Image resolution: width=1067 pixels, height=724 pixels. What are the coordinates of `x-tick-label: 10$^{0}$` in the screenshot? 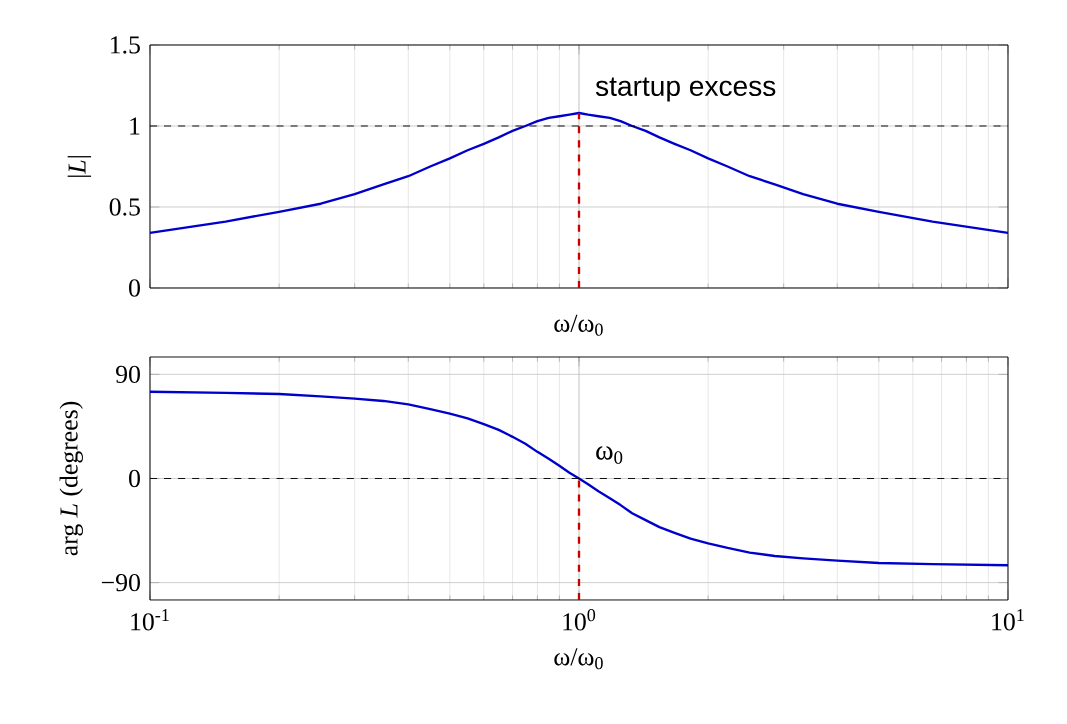 It's located at (579, 620).